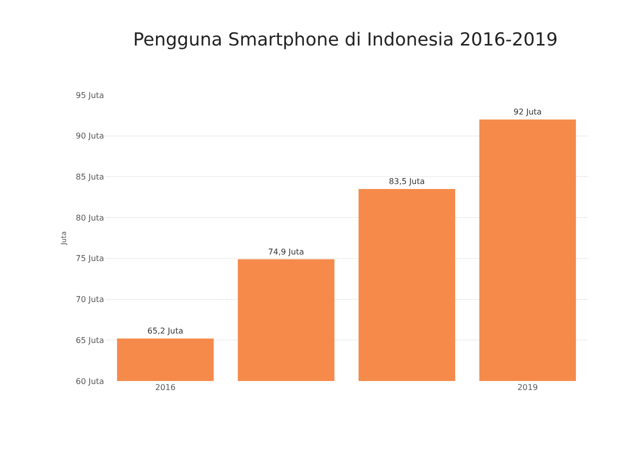 This screenshot has height=471, width=628. What do you see at coordinates (90, 95) in the screenshot?
I see `y-tick-label: 95 Juta` at bounding box center [90, 95].